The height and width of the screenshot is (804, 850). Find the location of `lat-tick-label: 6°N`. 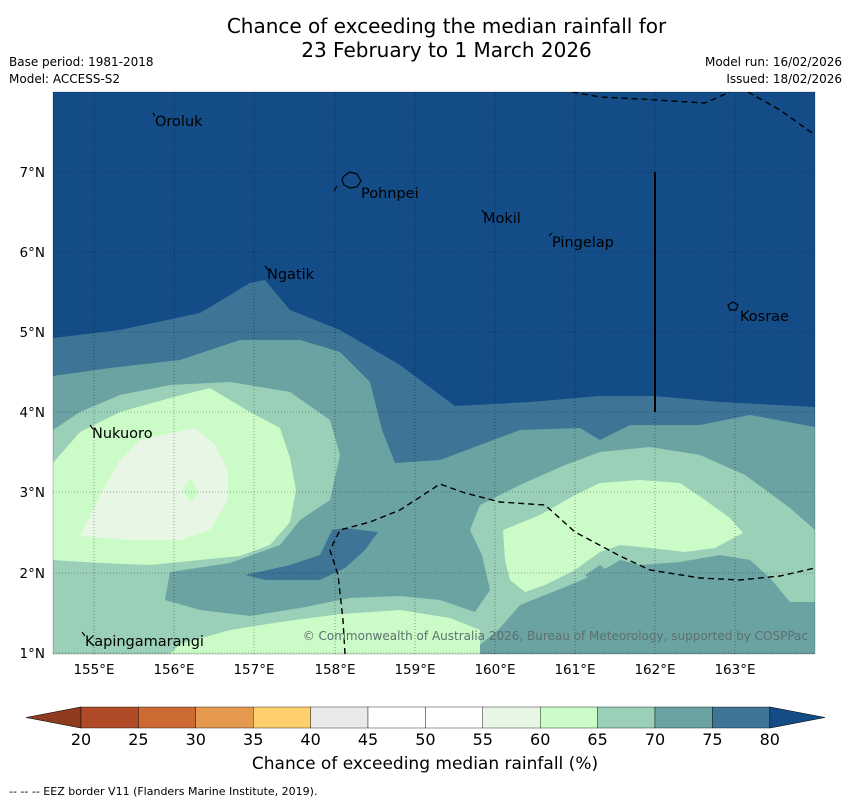

lat-tick-label: 6°N is located at coordinates (32, 253).